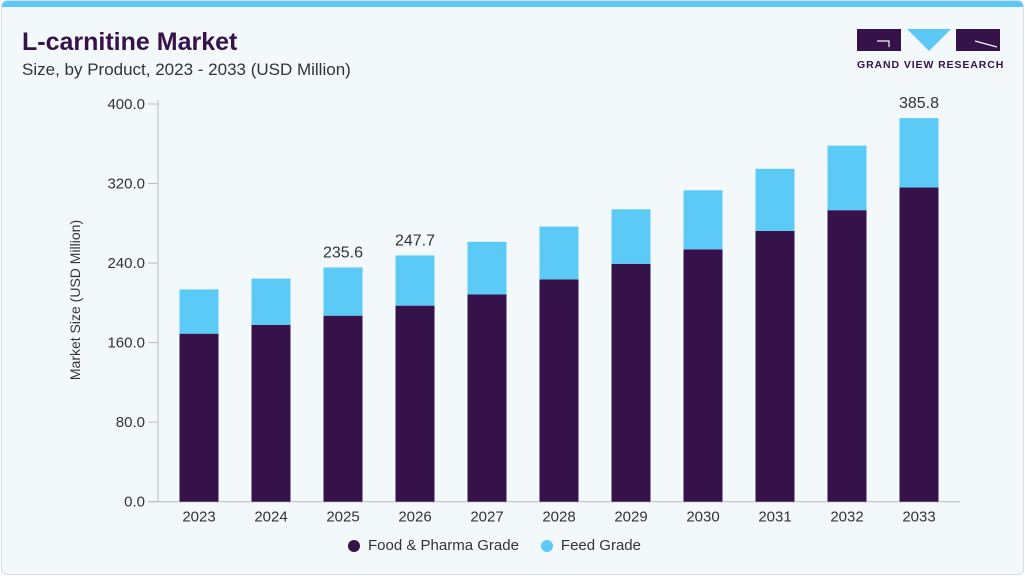 This screenshot has height=576, width=1025. Describe the element at coordinates (775, 199) in the screenshot. I see `bar-feed-2031` at that location.